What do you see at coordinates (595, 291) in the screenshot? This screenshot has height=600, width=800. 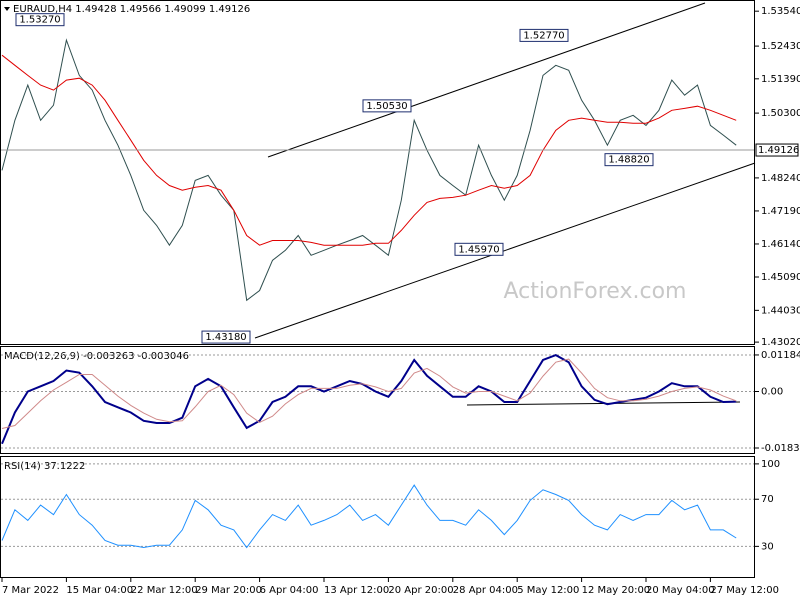 I see `watermark: ActionForex.com` at bounding box center [595, 291].